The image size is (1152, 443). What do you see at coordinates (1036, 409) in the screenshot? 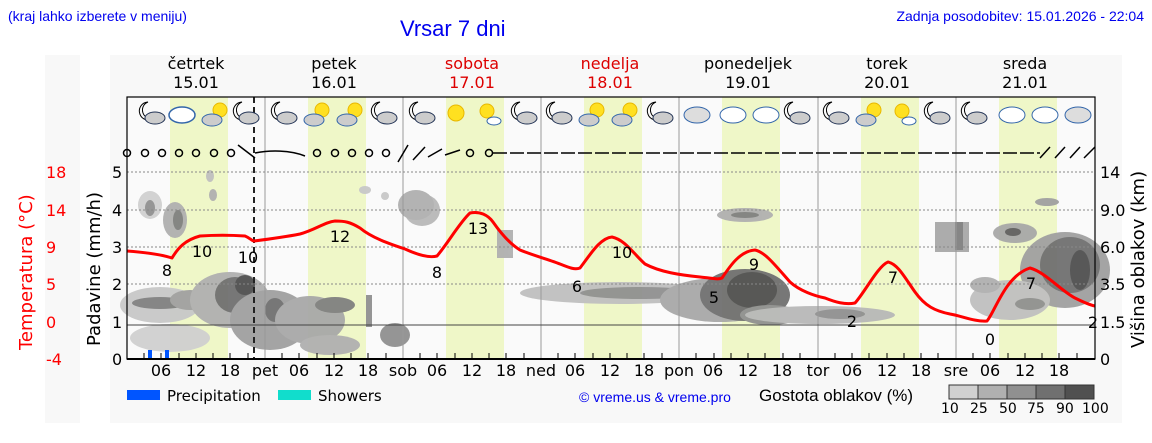
I see `density-tick: 75` at bounding box center [1036, 409].